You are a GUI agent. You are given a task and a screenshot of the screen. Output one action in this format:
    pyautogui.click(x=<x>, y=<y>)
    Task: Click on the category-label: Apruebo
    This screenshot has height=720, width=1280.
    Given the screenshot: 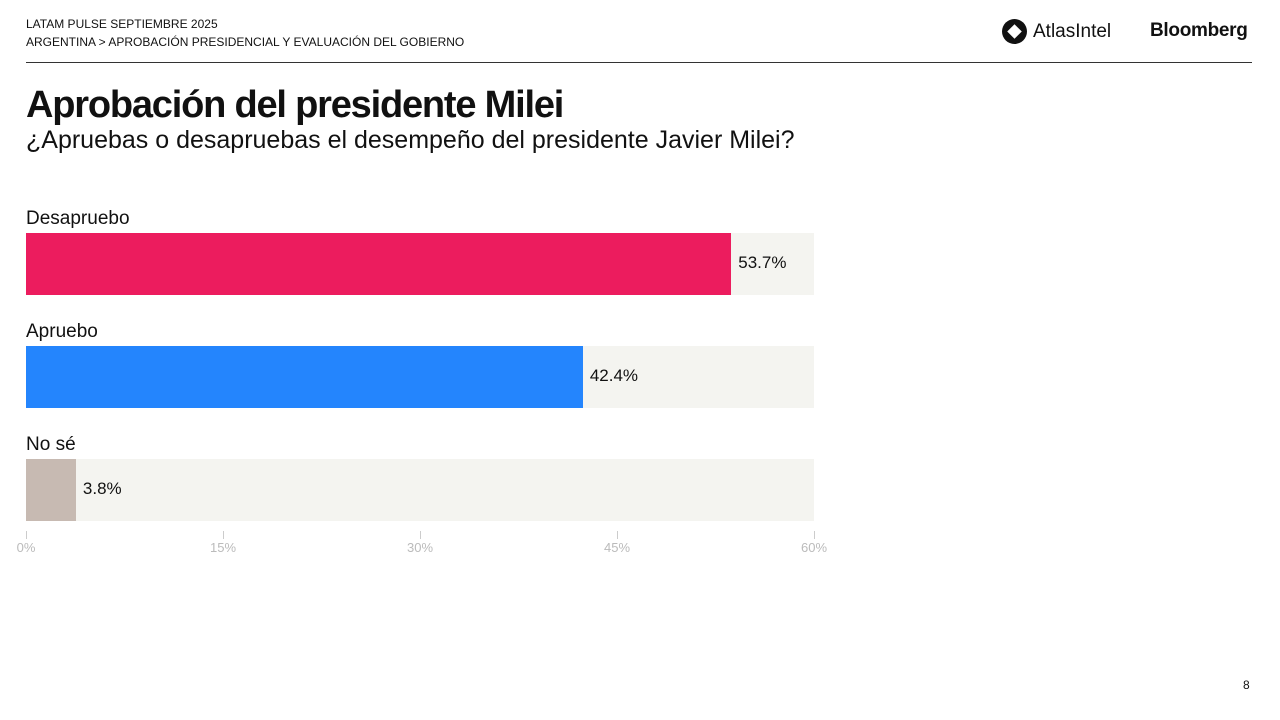 What is the action you would take?
    pyautogui.click(x=62, y=331)
    